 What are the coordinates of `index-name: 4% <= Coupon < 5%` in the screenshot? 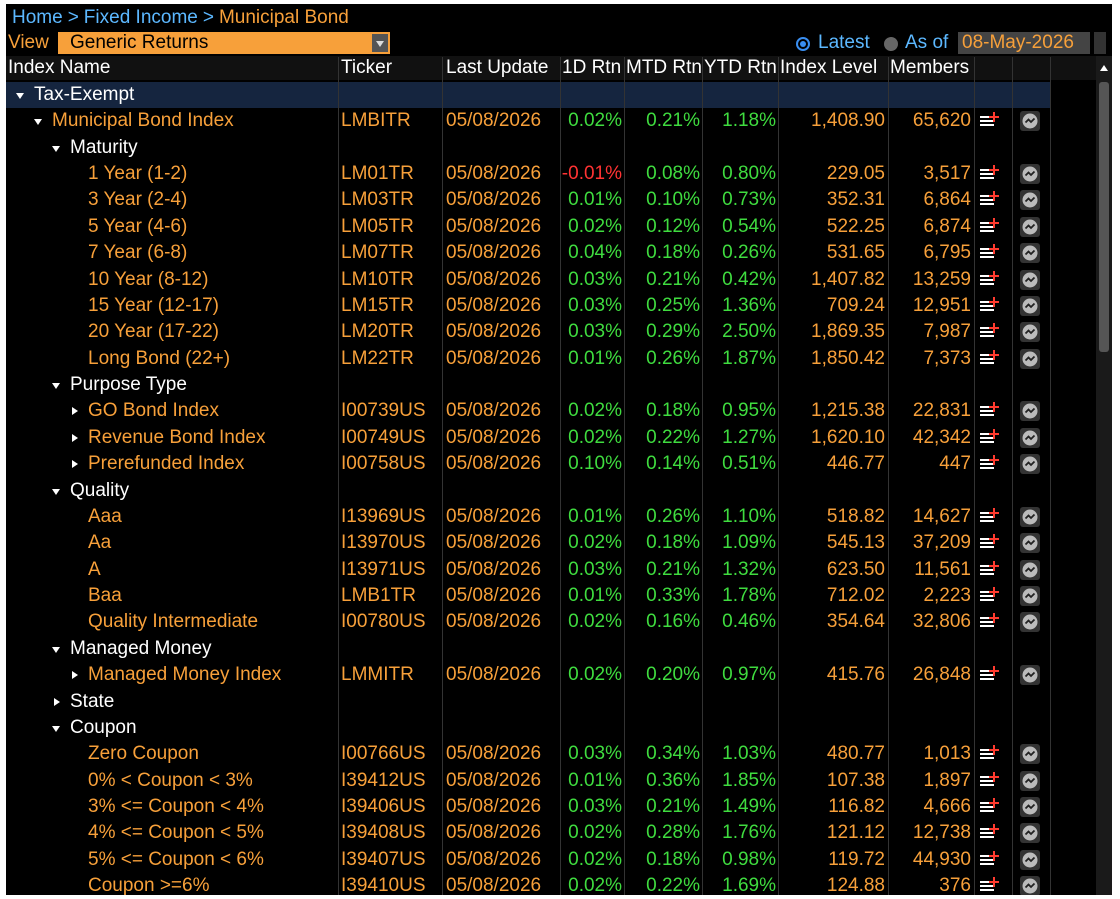 It's located at (176, 833).